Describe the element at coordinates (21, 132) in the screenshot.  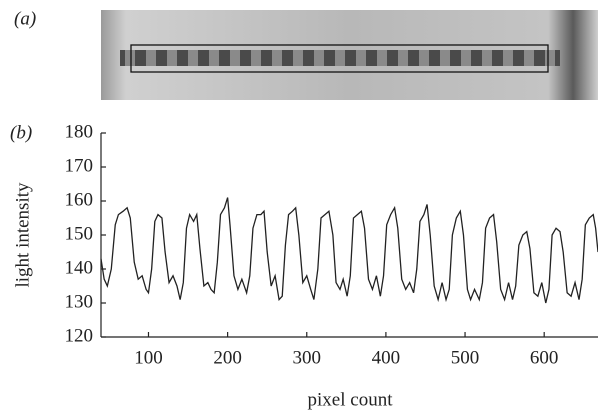
I see `panel-label: (b)` at that location.